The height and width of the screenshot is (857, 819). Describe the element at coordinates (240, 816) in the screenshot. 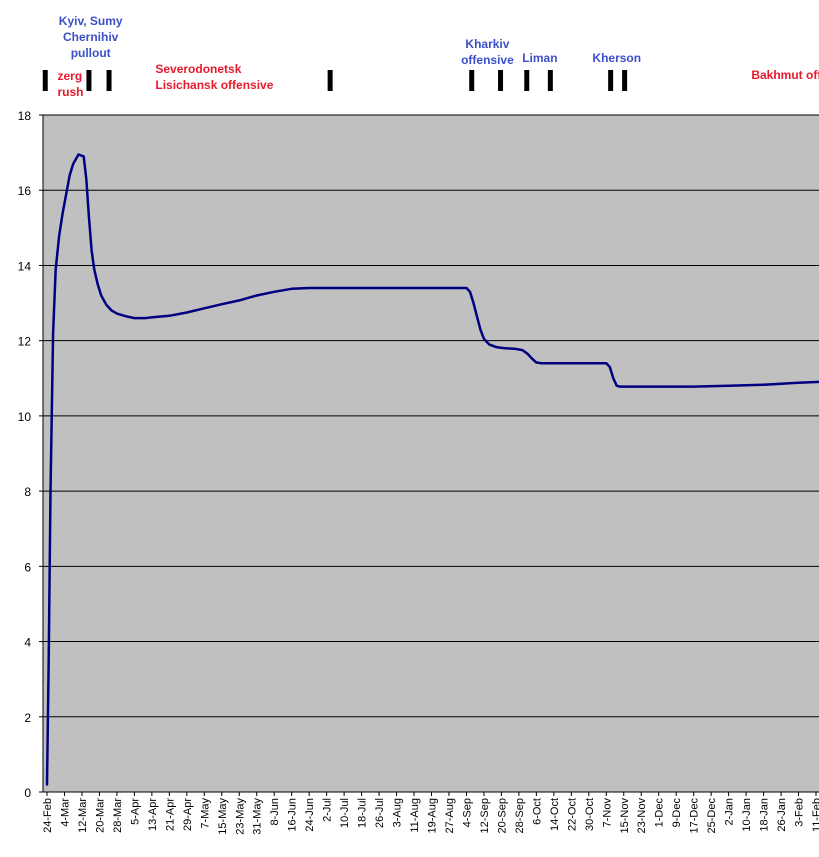

I see `x-tick-label: 23-May` at that location.